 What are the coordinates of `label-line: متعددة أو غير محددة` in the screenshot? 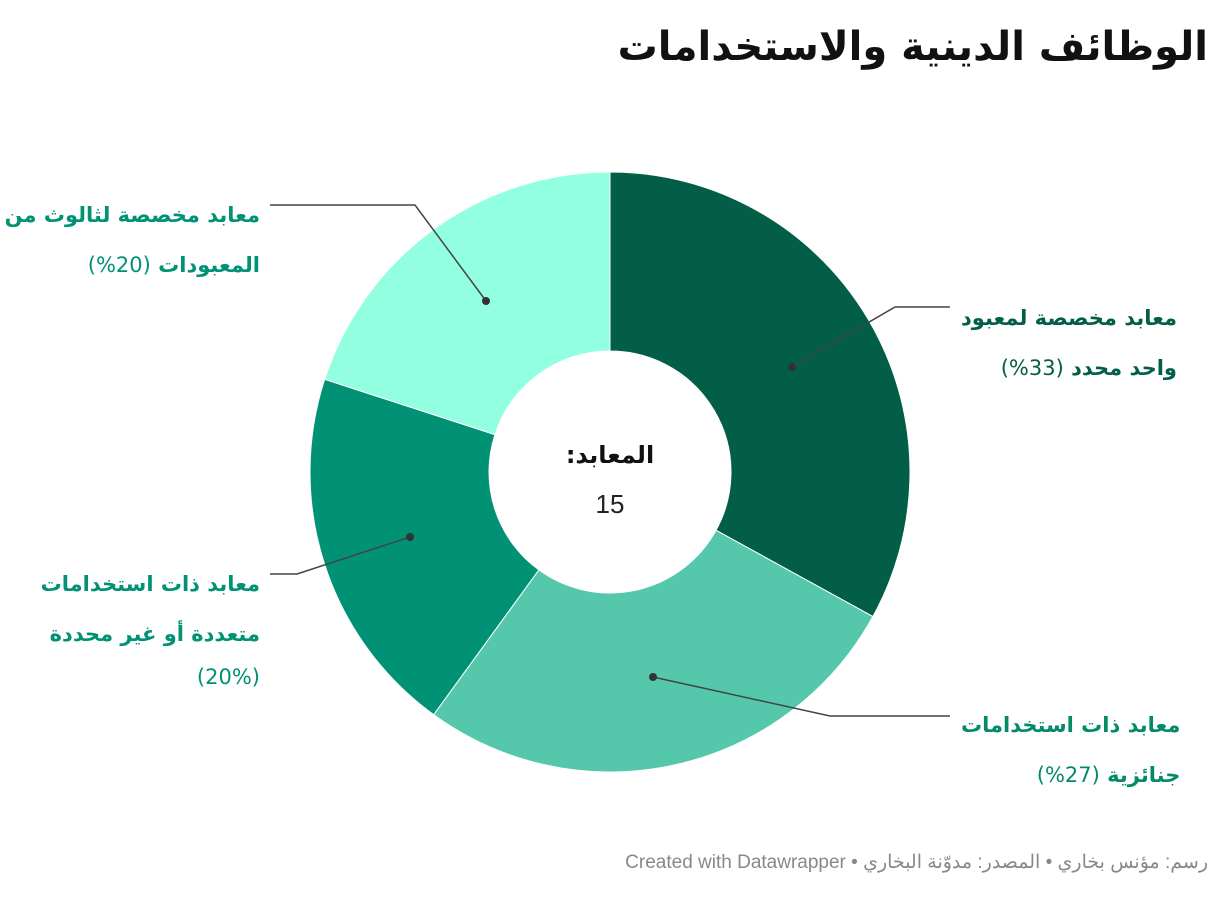 It's located at (154, 634).